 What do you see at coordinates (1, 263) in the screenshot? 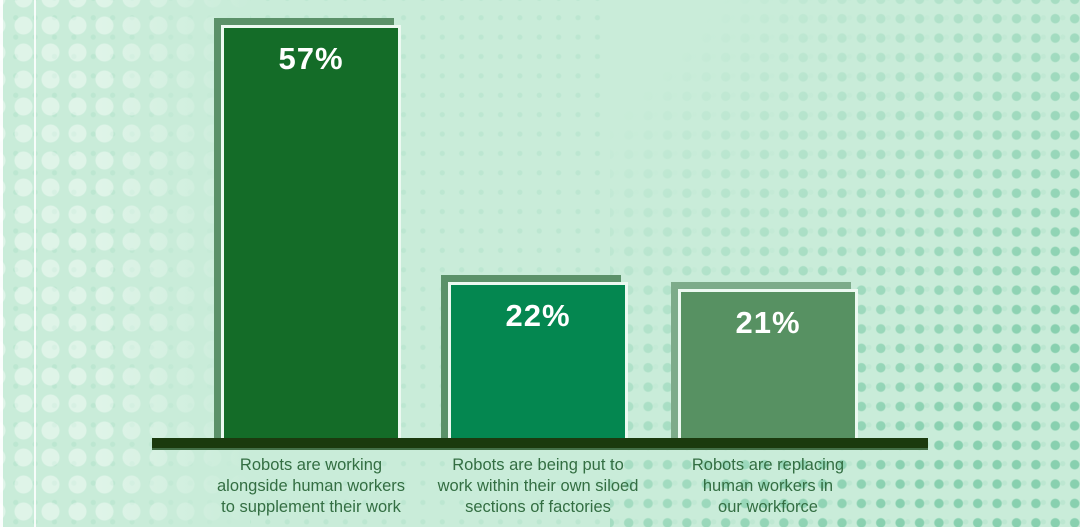
I see `left-edge-line` at bounding box center [1, 263].